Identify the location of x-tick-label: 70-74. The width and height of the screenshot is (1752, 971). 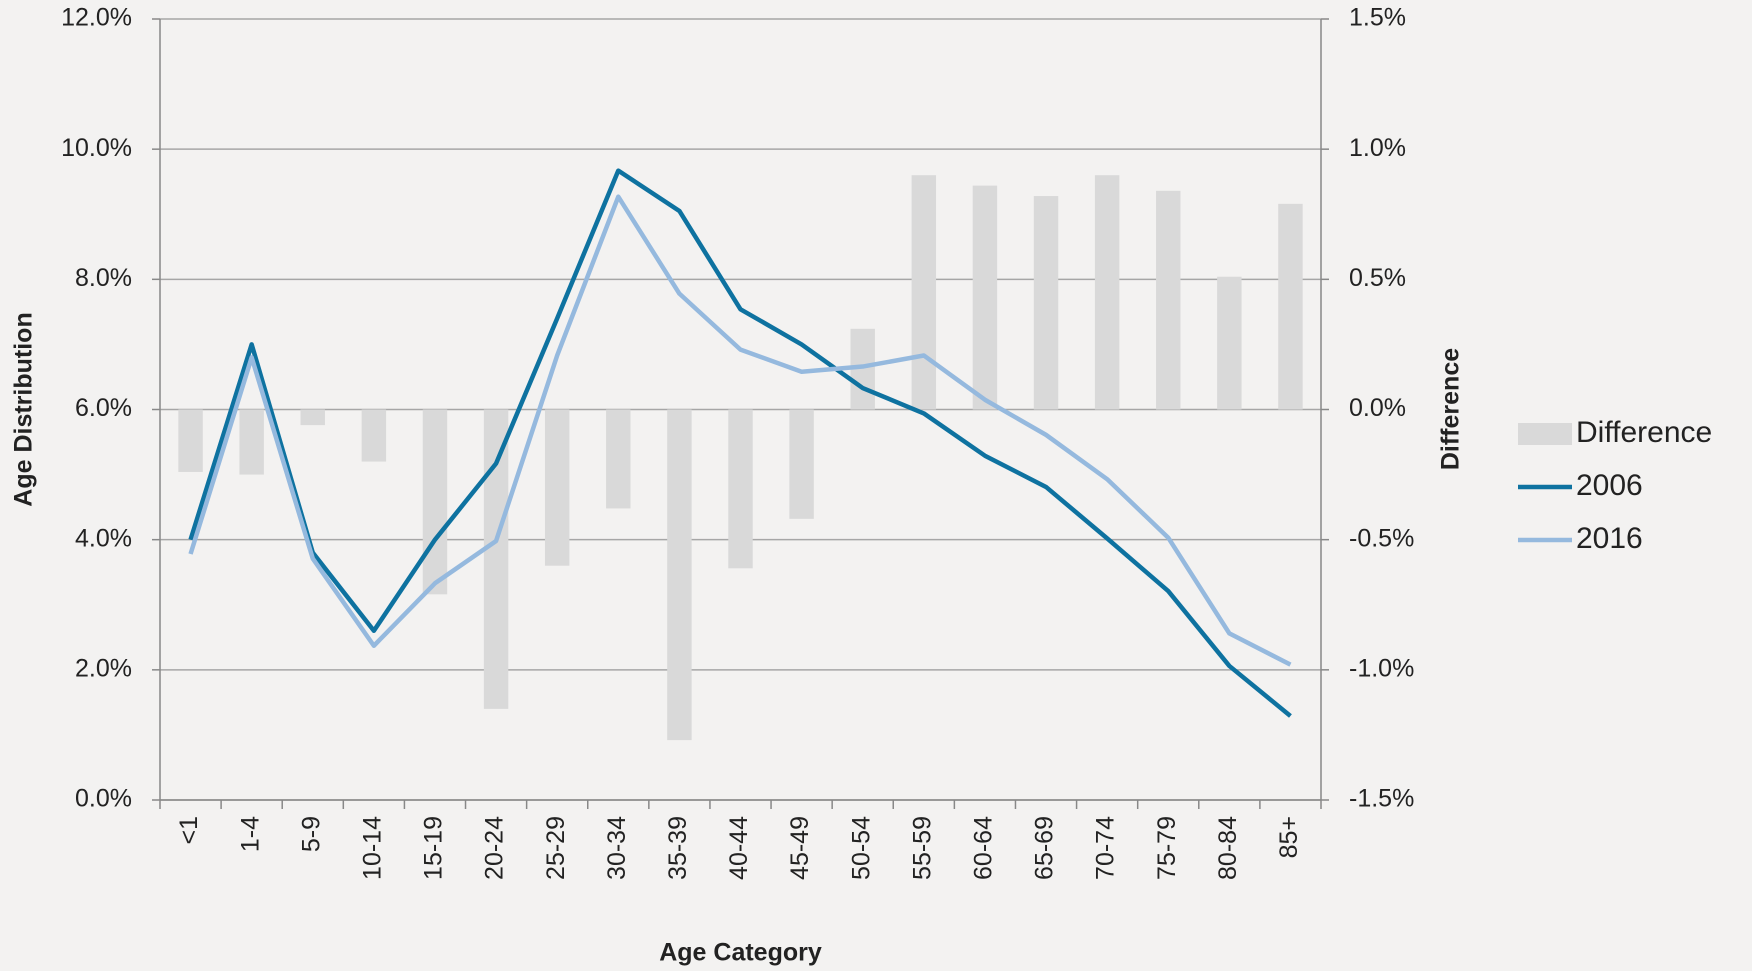
(1106, 848).